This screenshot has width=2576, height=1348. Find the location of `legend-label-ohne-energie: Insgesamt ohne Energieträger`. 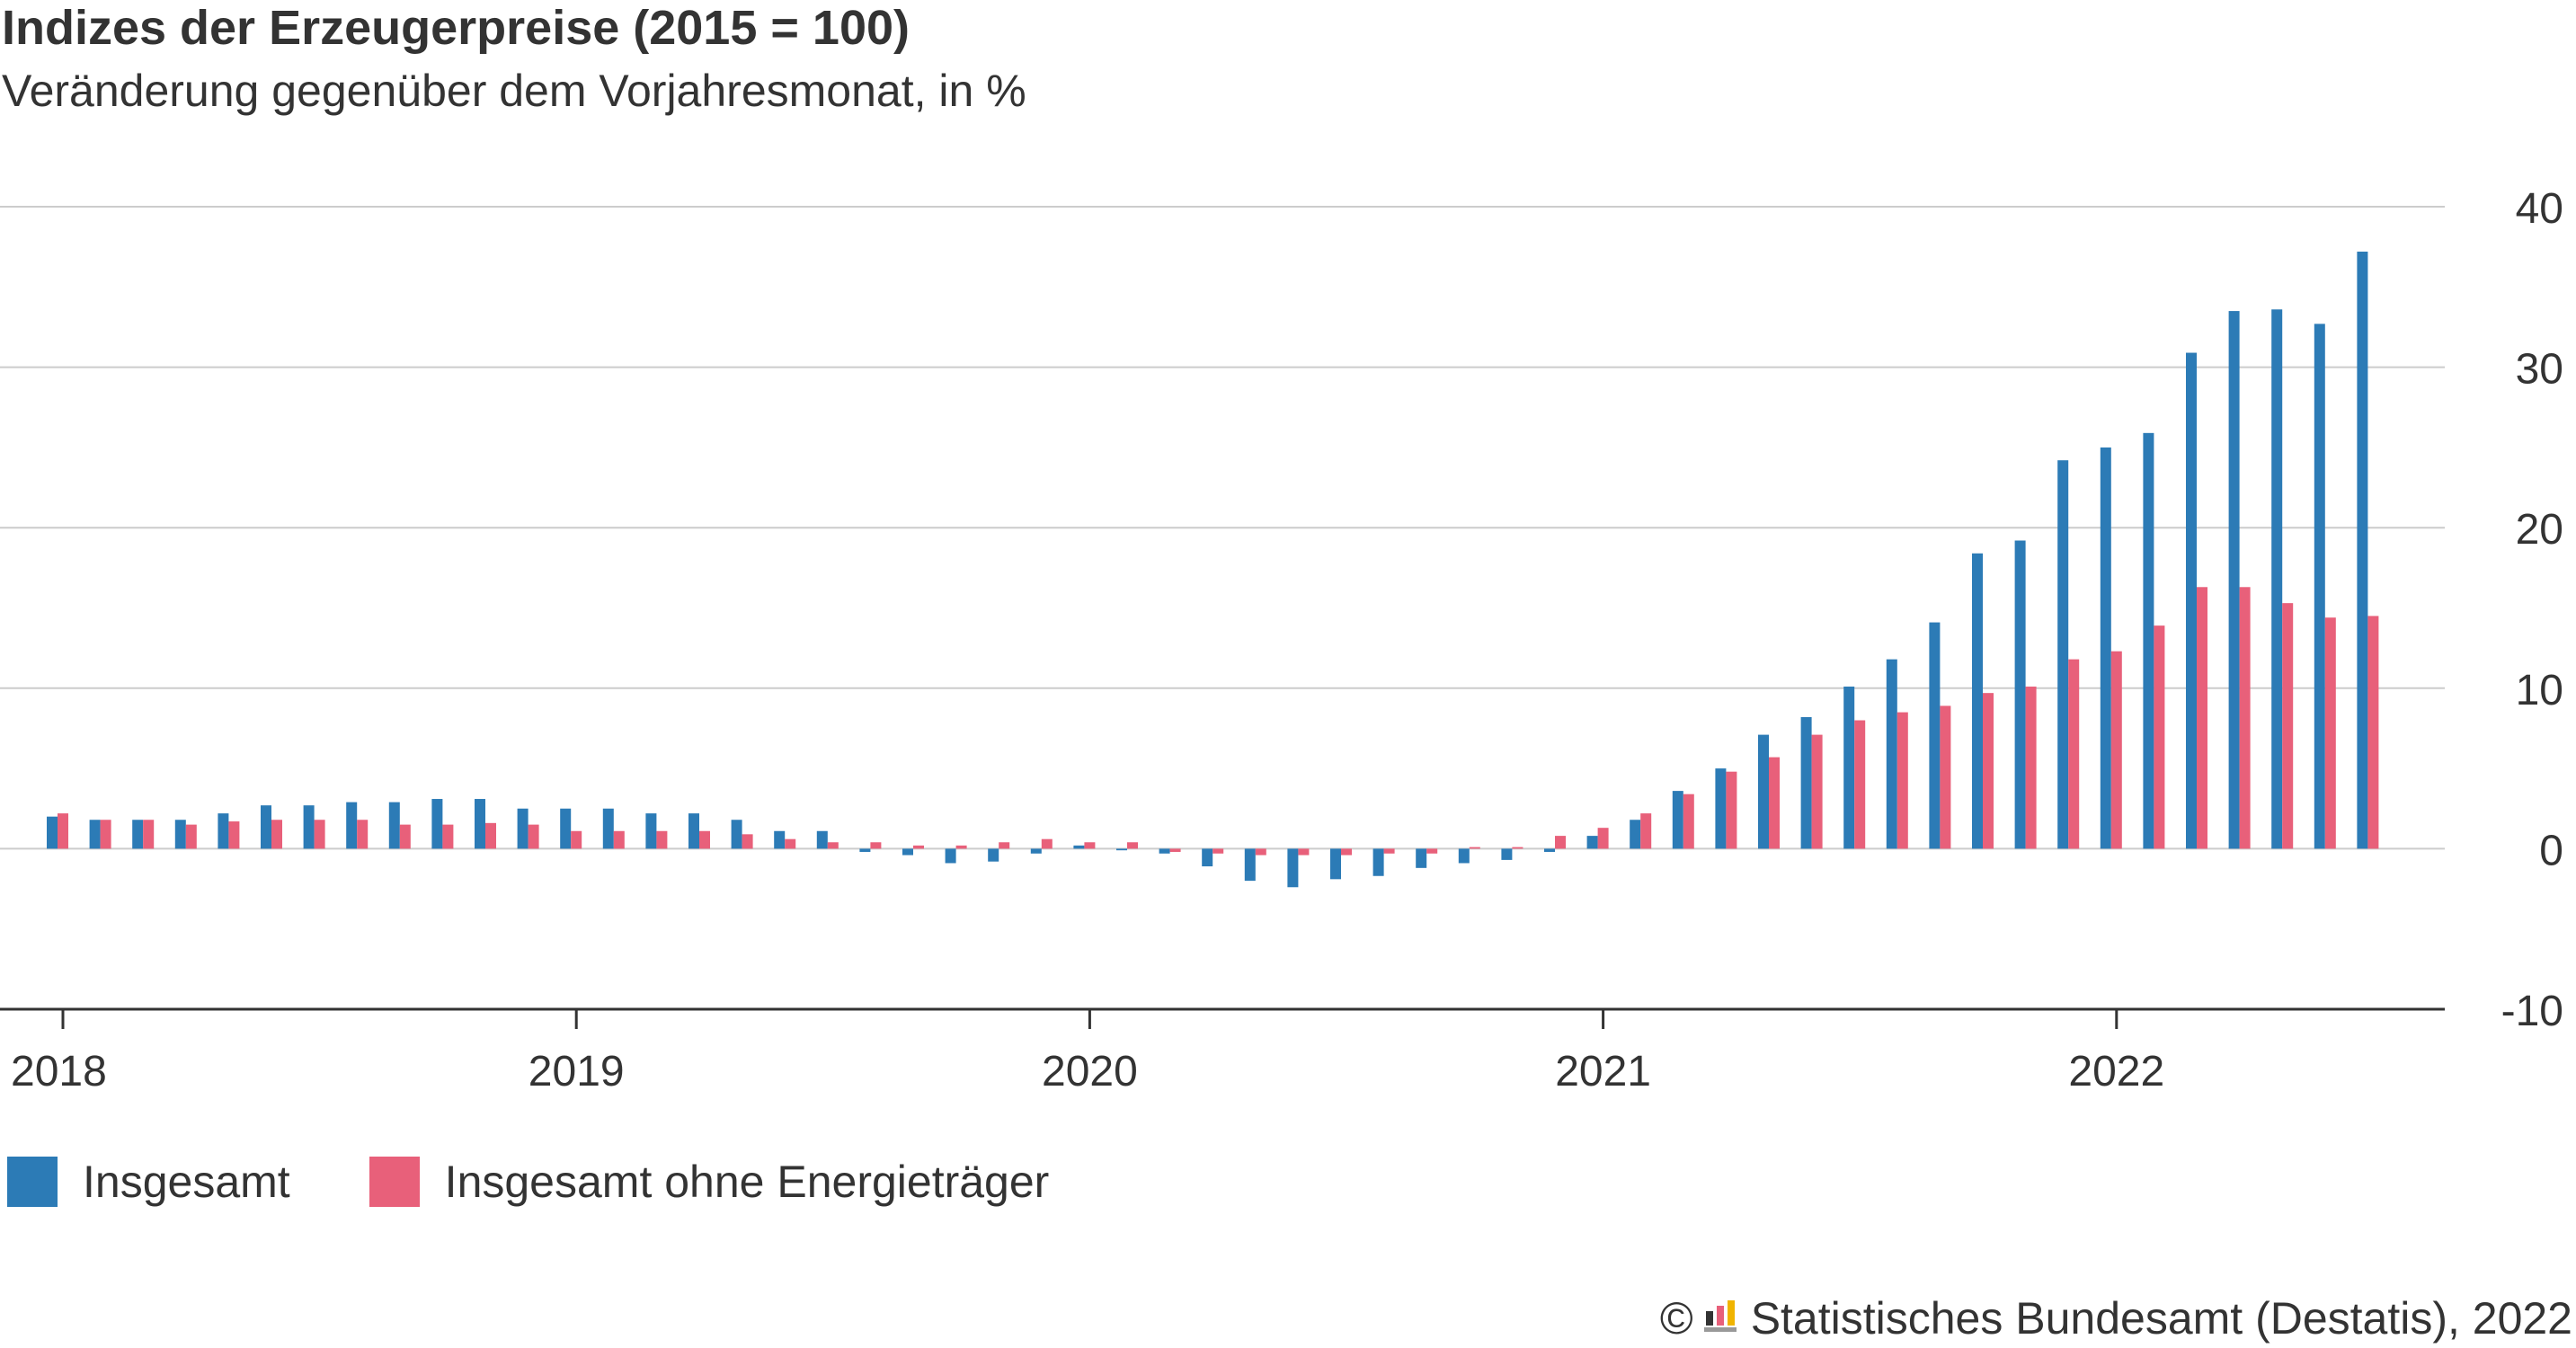

legend-label-ohne-energie: Insgesamt ohne Energieträger is located at coordinates (747, 1182).